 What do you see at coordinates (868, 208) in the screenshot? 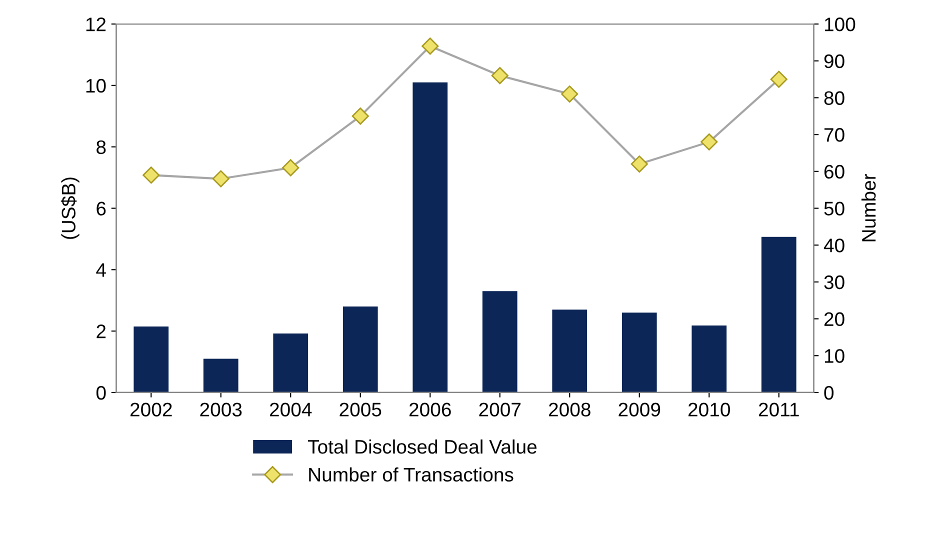
I see `y2-axis-title: Number` at bounding box center [868, 208].